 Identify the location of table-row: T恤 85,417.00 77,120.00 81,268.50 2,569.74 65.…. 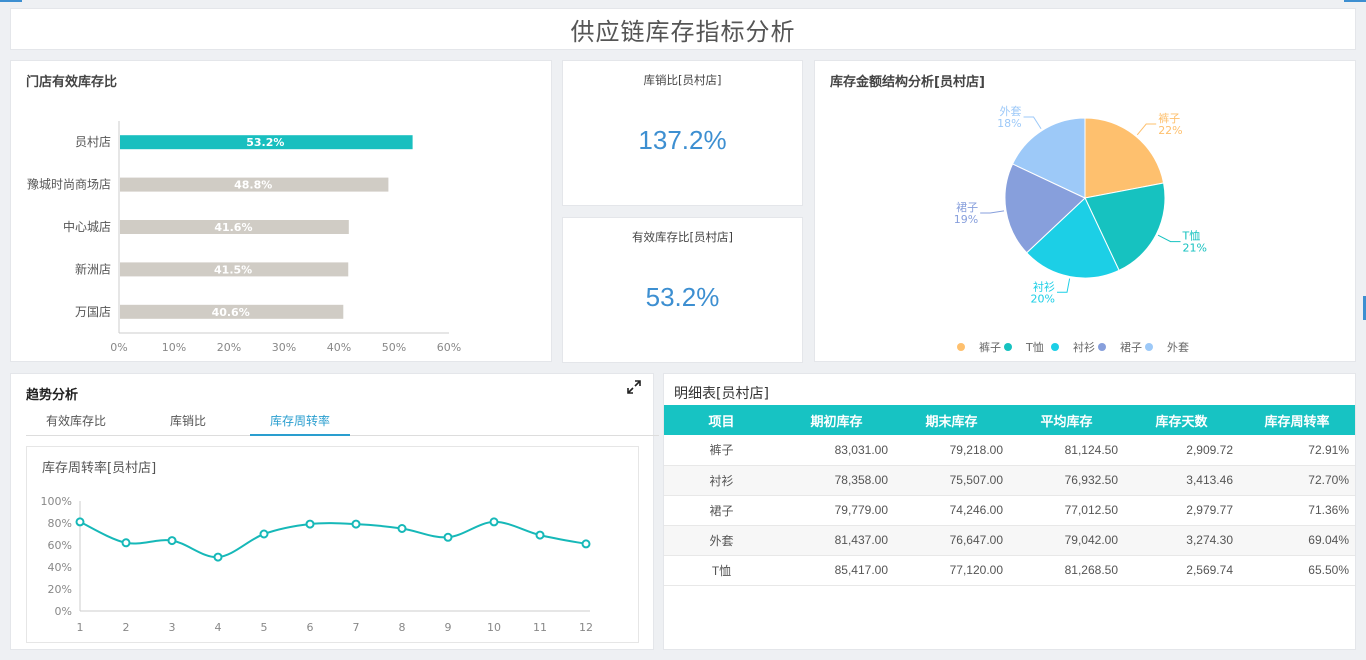
(1009, 570).